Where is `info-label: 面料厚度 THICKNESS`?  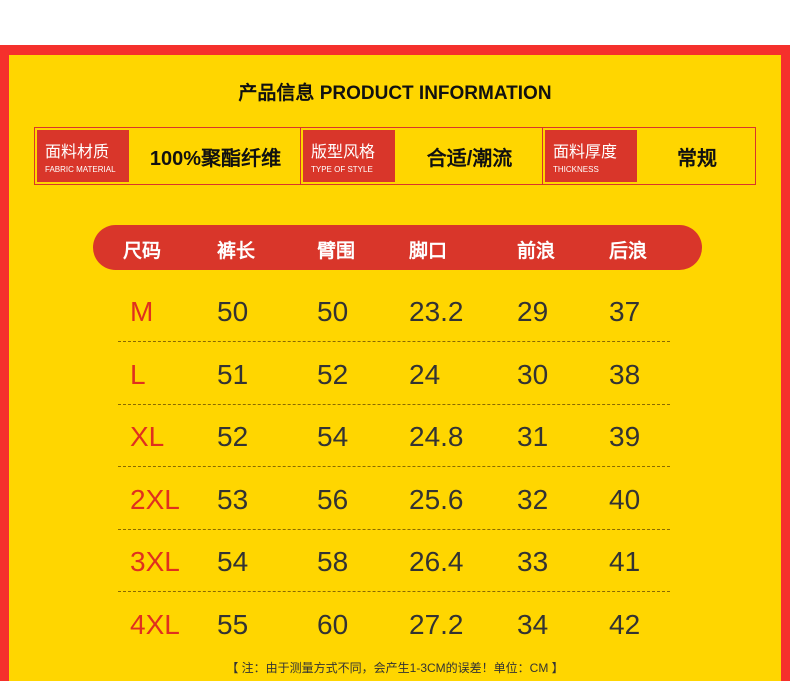
info-label: 面料厚度 THICKNESS is located at coordinates (591, 156).